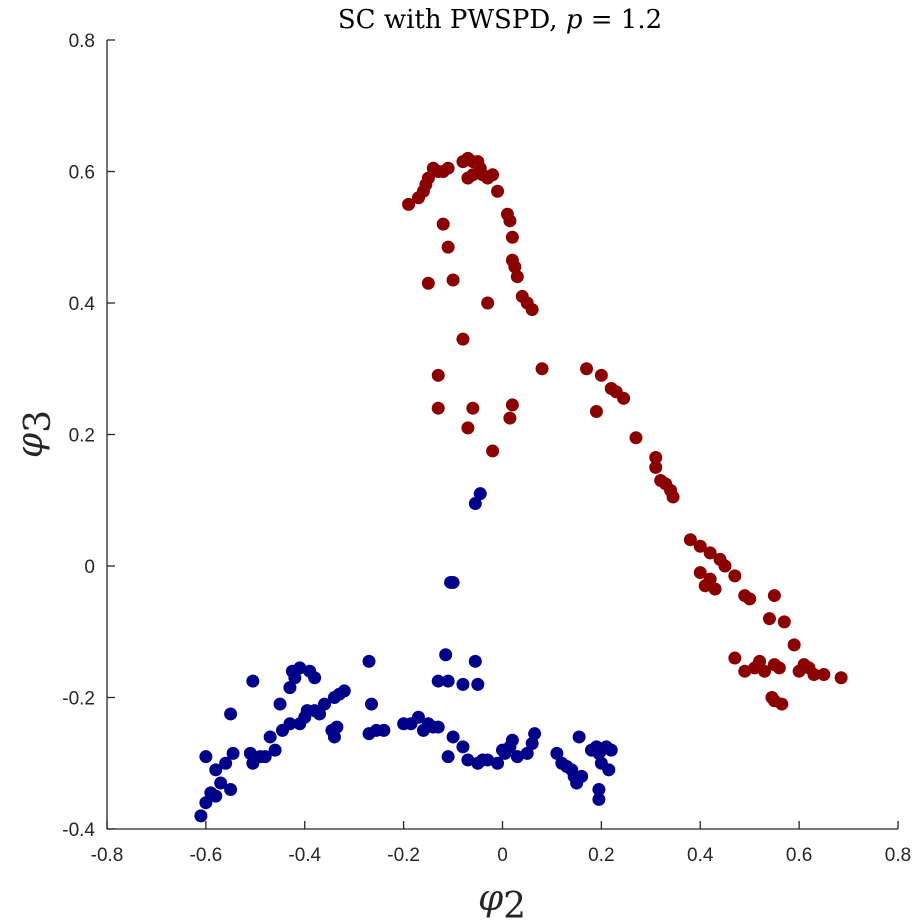  Describe the element at coordinates (82, 436) in the screenshot. I see `y-tick-label: 0.2` at that location.